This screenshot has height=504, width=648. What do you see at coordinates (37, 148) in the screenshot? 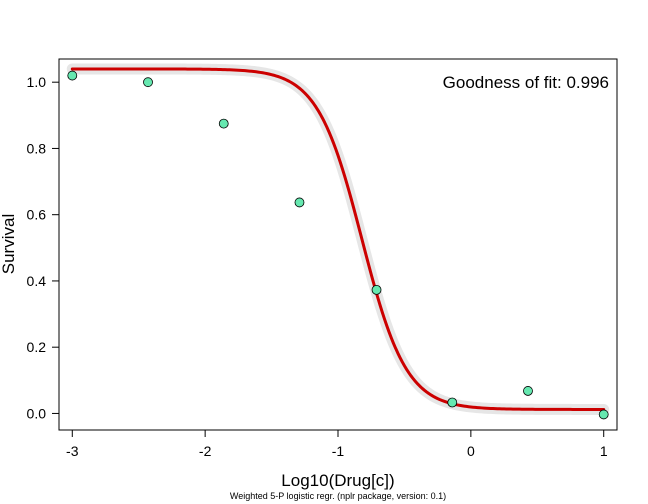
I see `y-tick-label: 0.8` at bounding box center [37, 148].